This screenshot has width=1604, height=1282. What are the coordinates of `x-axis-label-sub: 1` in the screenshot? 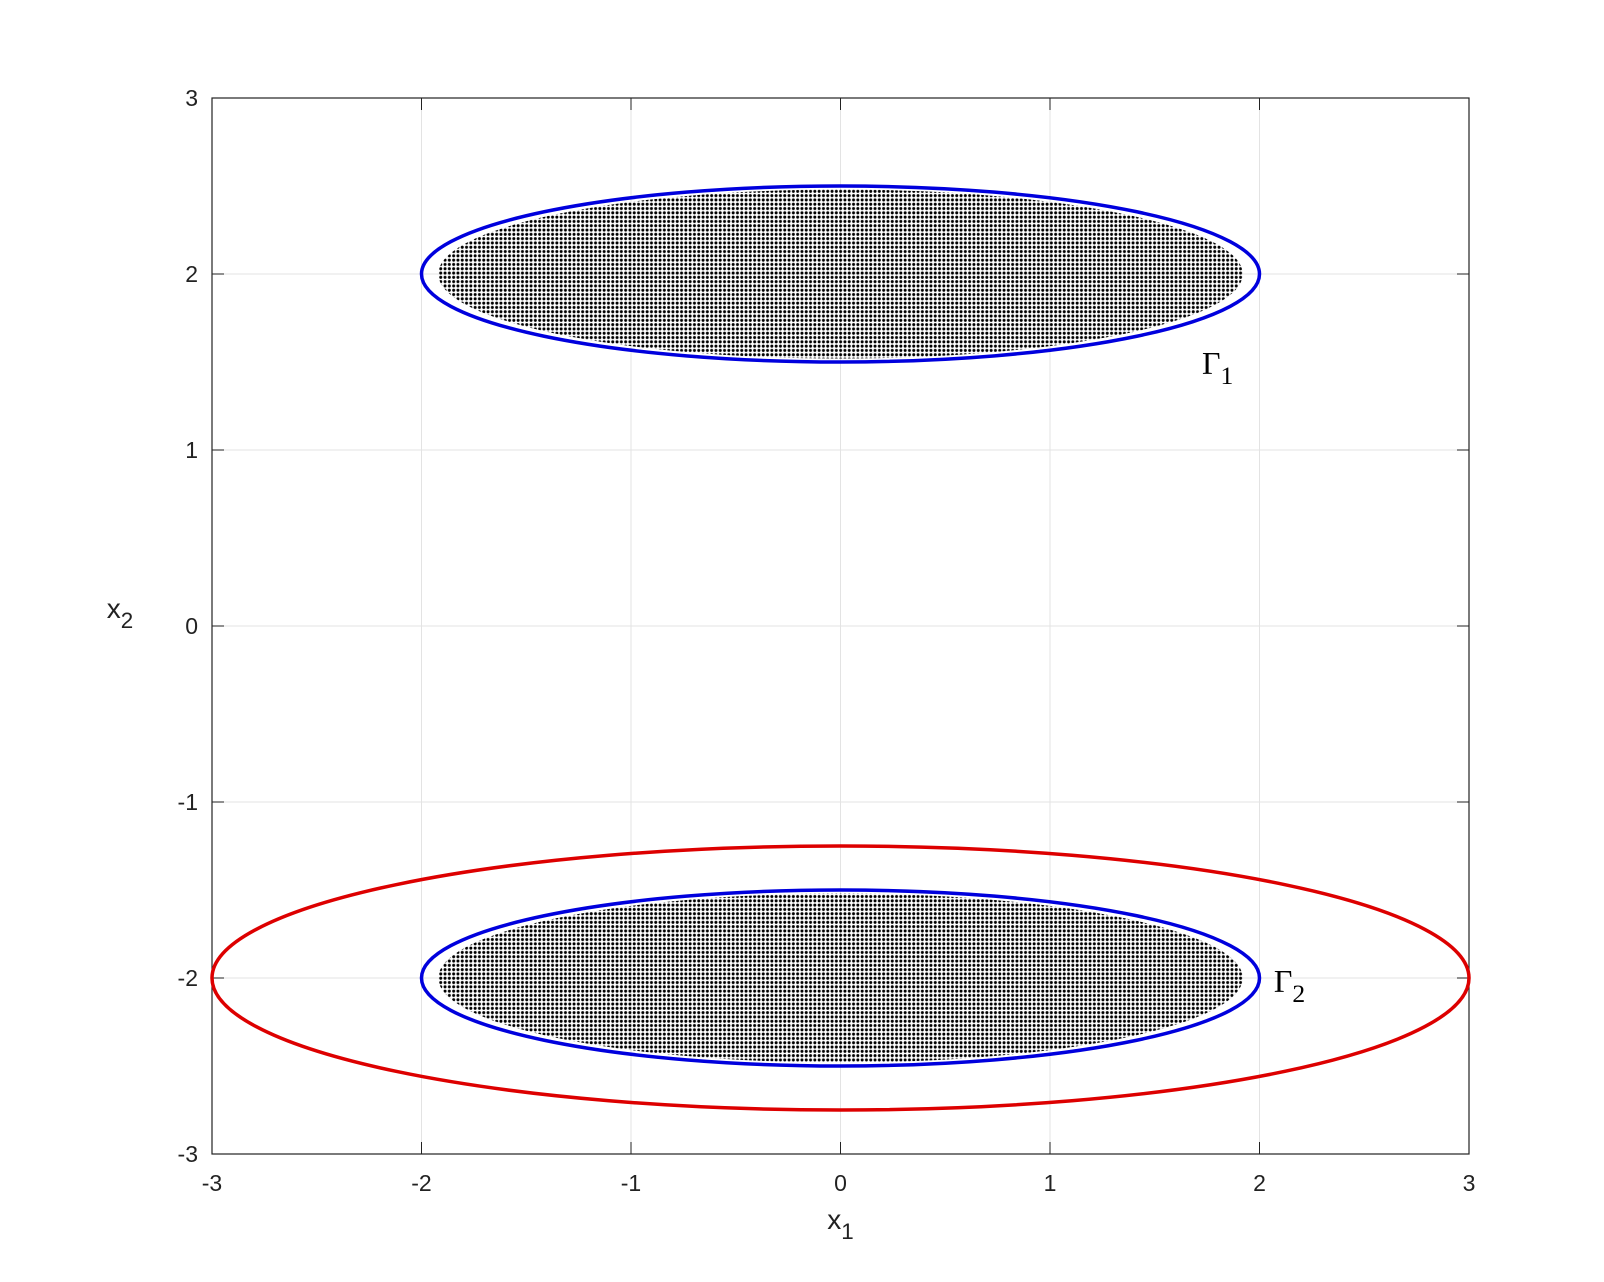 It's located at (847, 1231).